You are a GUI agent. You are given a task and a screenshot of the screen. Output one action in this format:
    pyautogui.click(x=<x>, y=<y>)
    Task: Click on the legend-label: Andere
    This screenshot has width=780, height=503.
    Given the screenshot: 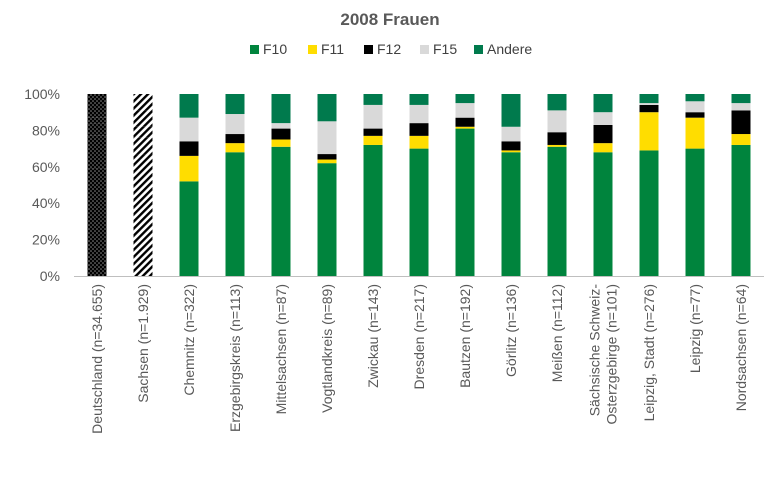 What is the action you would take?
    pyautogui.click(x=509, y=49)
    